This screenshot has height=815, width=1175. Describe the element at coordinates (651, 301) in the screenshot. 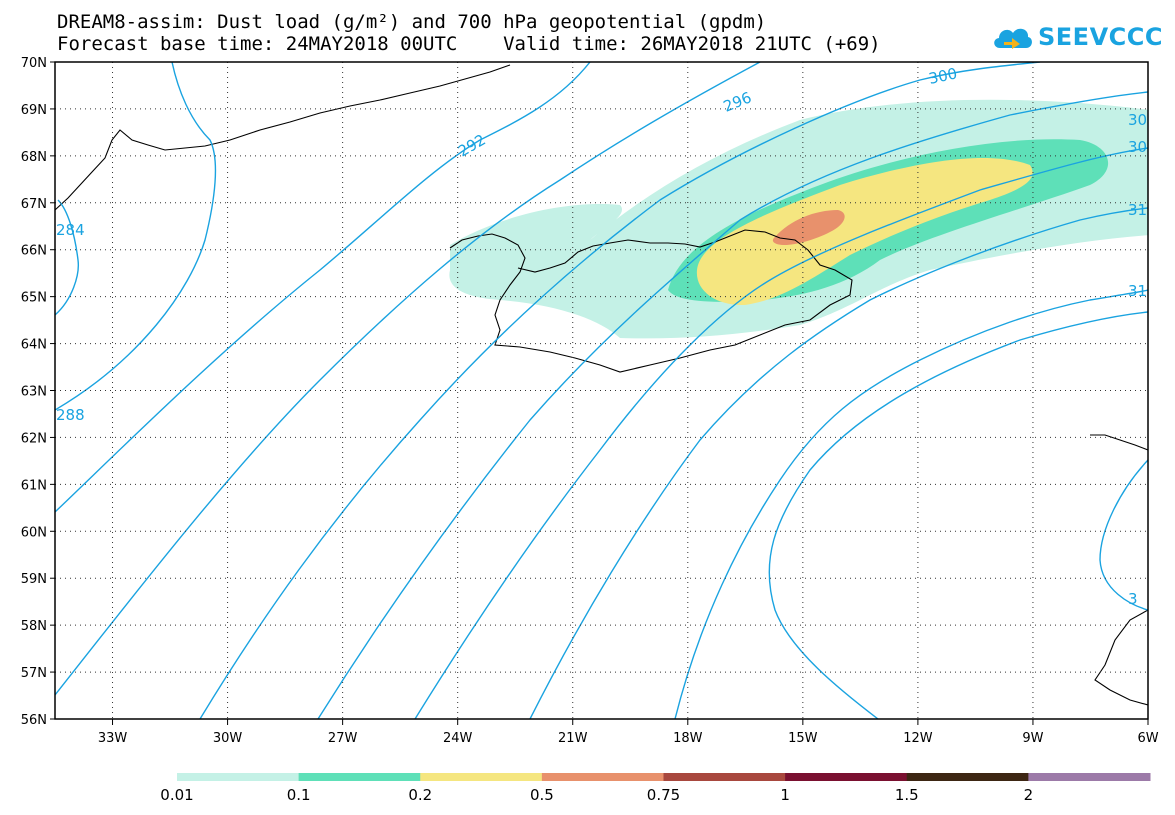

I see `iceland-coast` at that location.